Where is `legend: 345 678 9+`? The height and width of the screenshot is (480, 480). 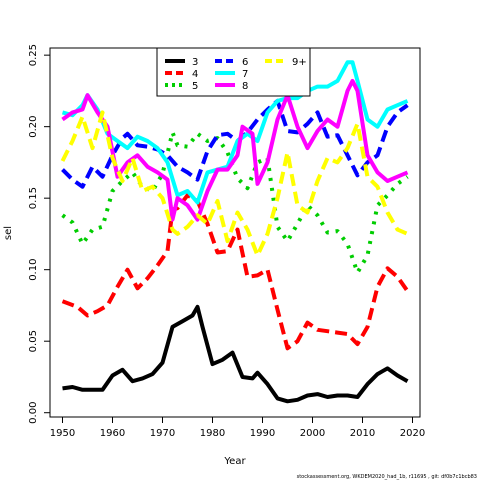 legend: 345 678 9+ is located at coordinates (233, 72).